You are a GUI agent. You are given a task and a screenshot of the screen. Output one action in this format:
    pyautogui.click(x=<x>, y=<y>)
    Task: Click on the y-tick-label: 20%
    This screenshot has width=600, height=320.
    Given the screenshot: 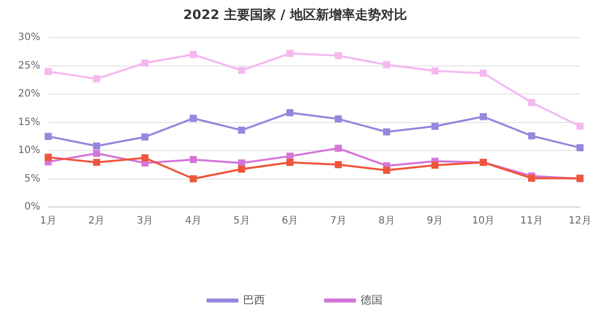 What is the action you would take?
    pyautogui.click(x=29, y=94)
    